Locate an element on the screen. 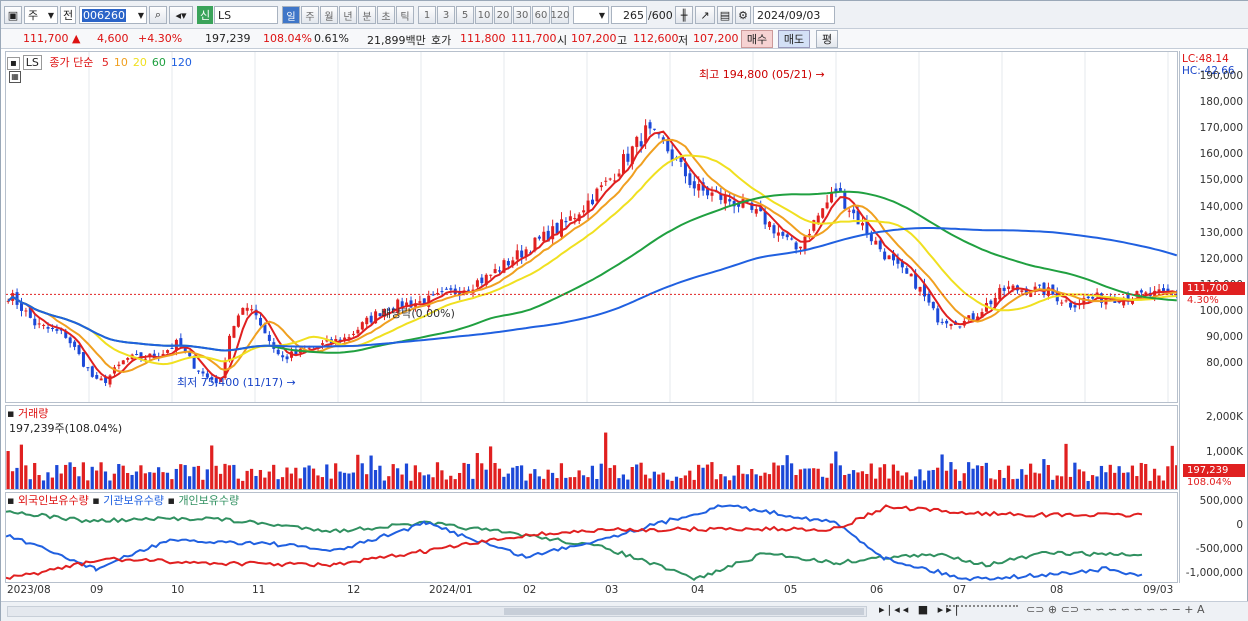 Image resolution: width=1248 pixels, height=621 pixels. scroll-thumb is located at coordinates (684, 611).